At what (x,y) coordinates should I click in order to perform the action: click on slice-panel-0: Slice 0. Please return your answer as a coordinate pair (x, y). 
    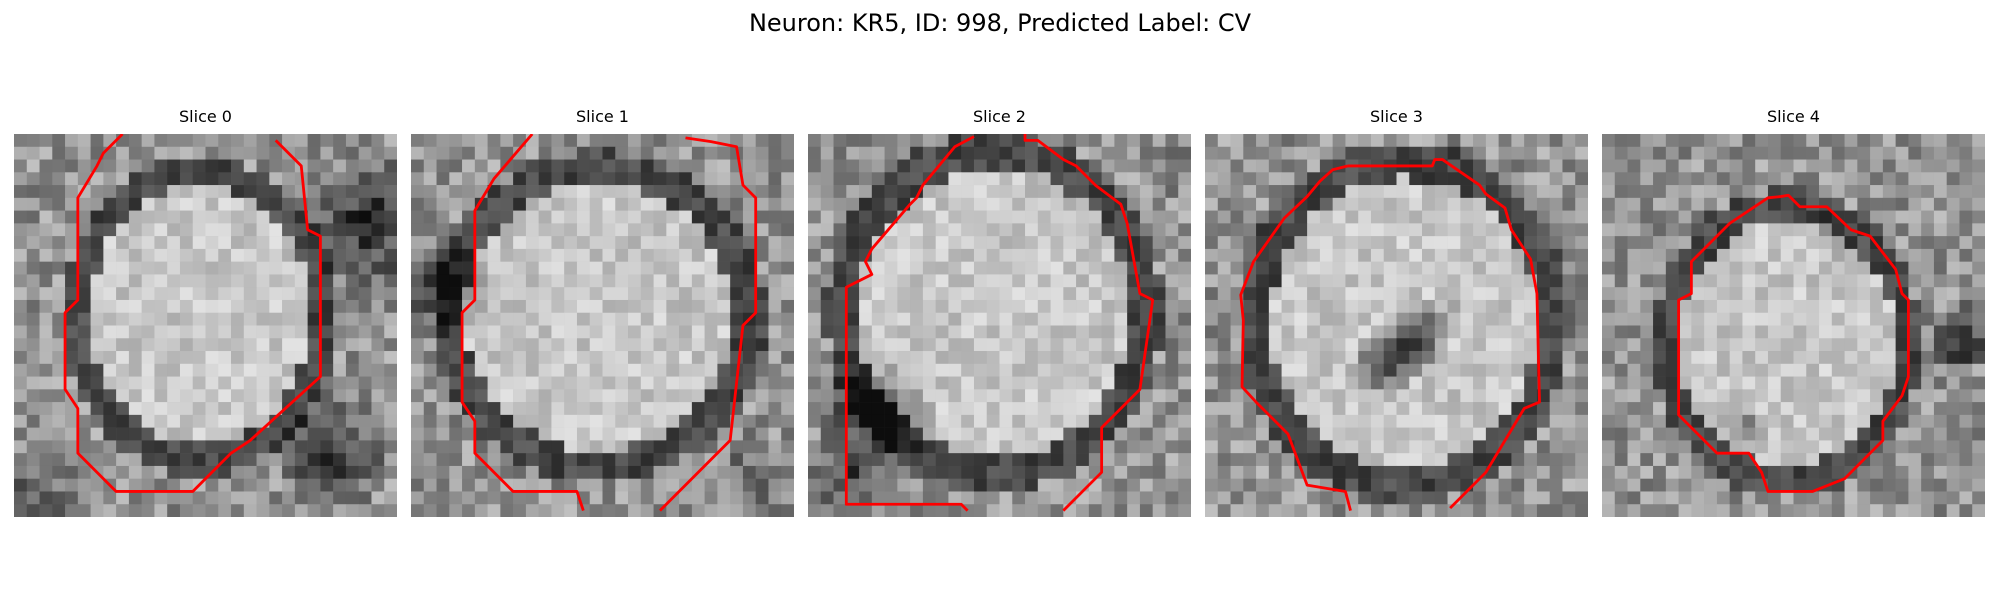
    Looking at the image, I should click on (205, 312).